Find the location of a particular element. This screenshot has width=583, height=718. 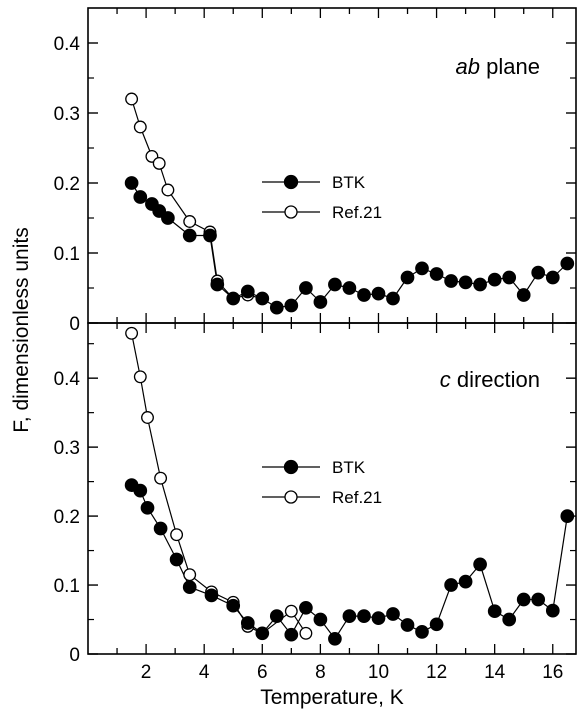

x-tick-label: 4 is located at coordinates (204, 672).